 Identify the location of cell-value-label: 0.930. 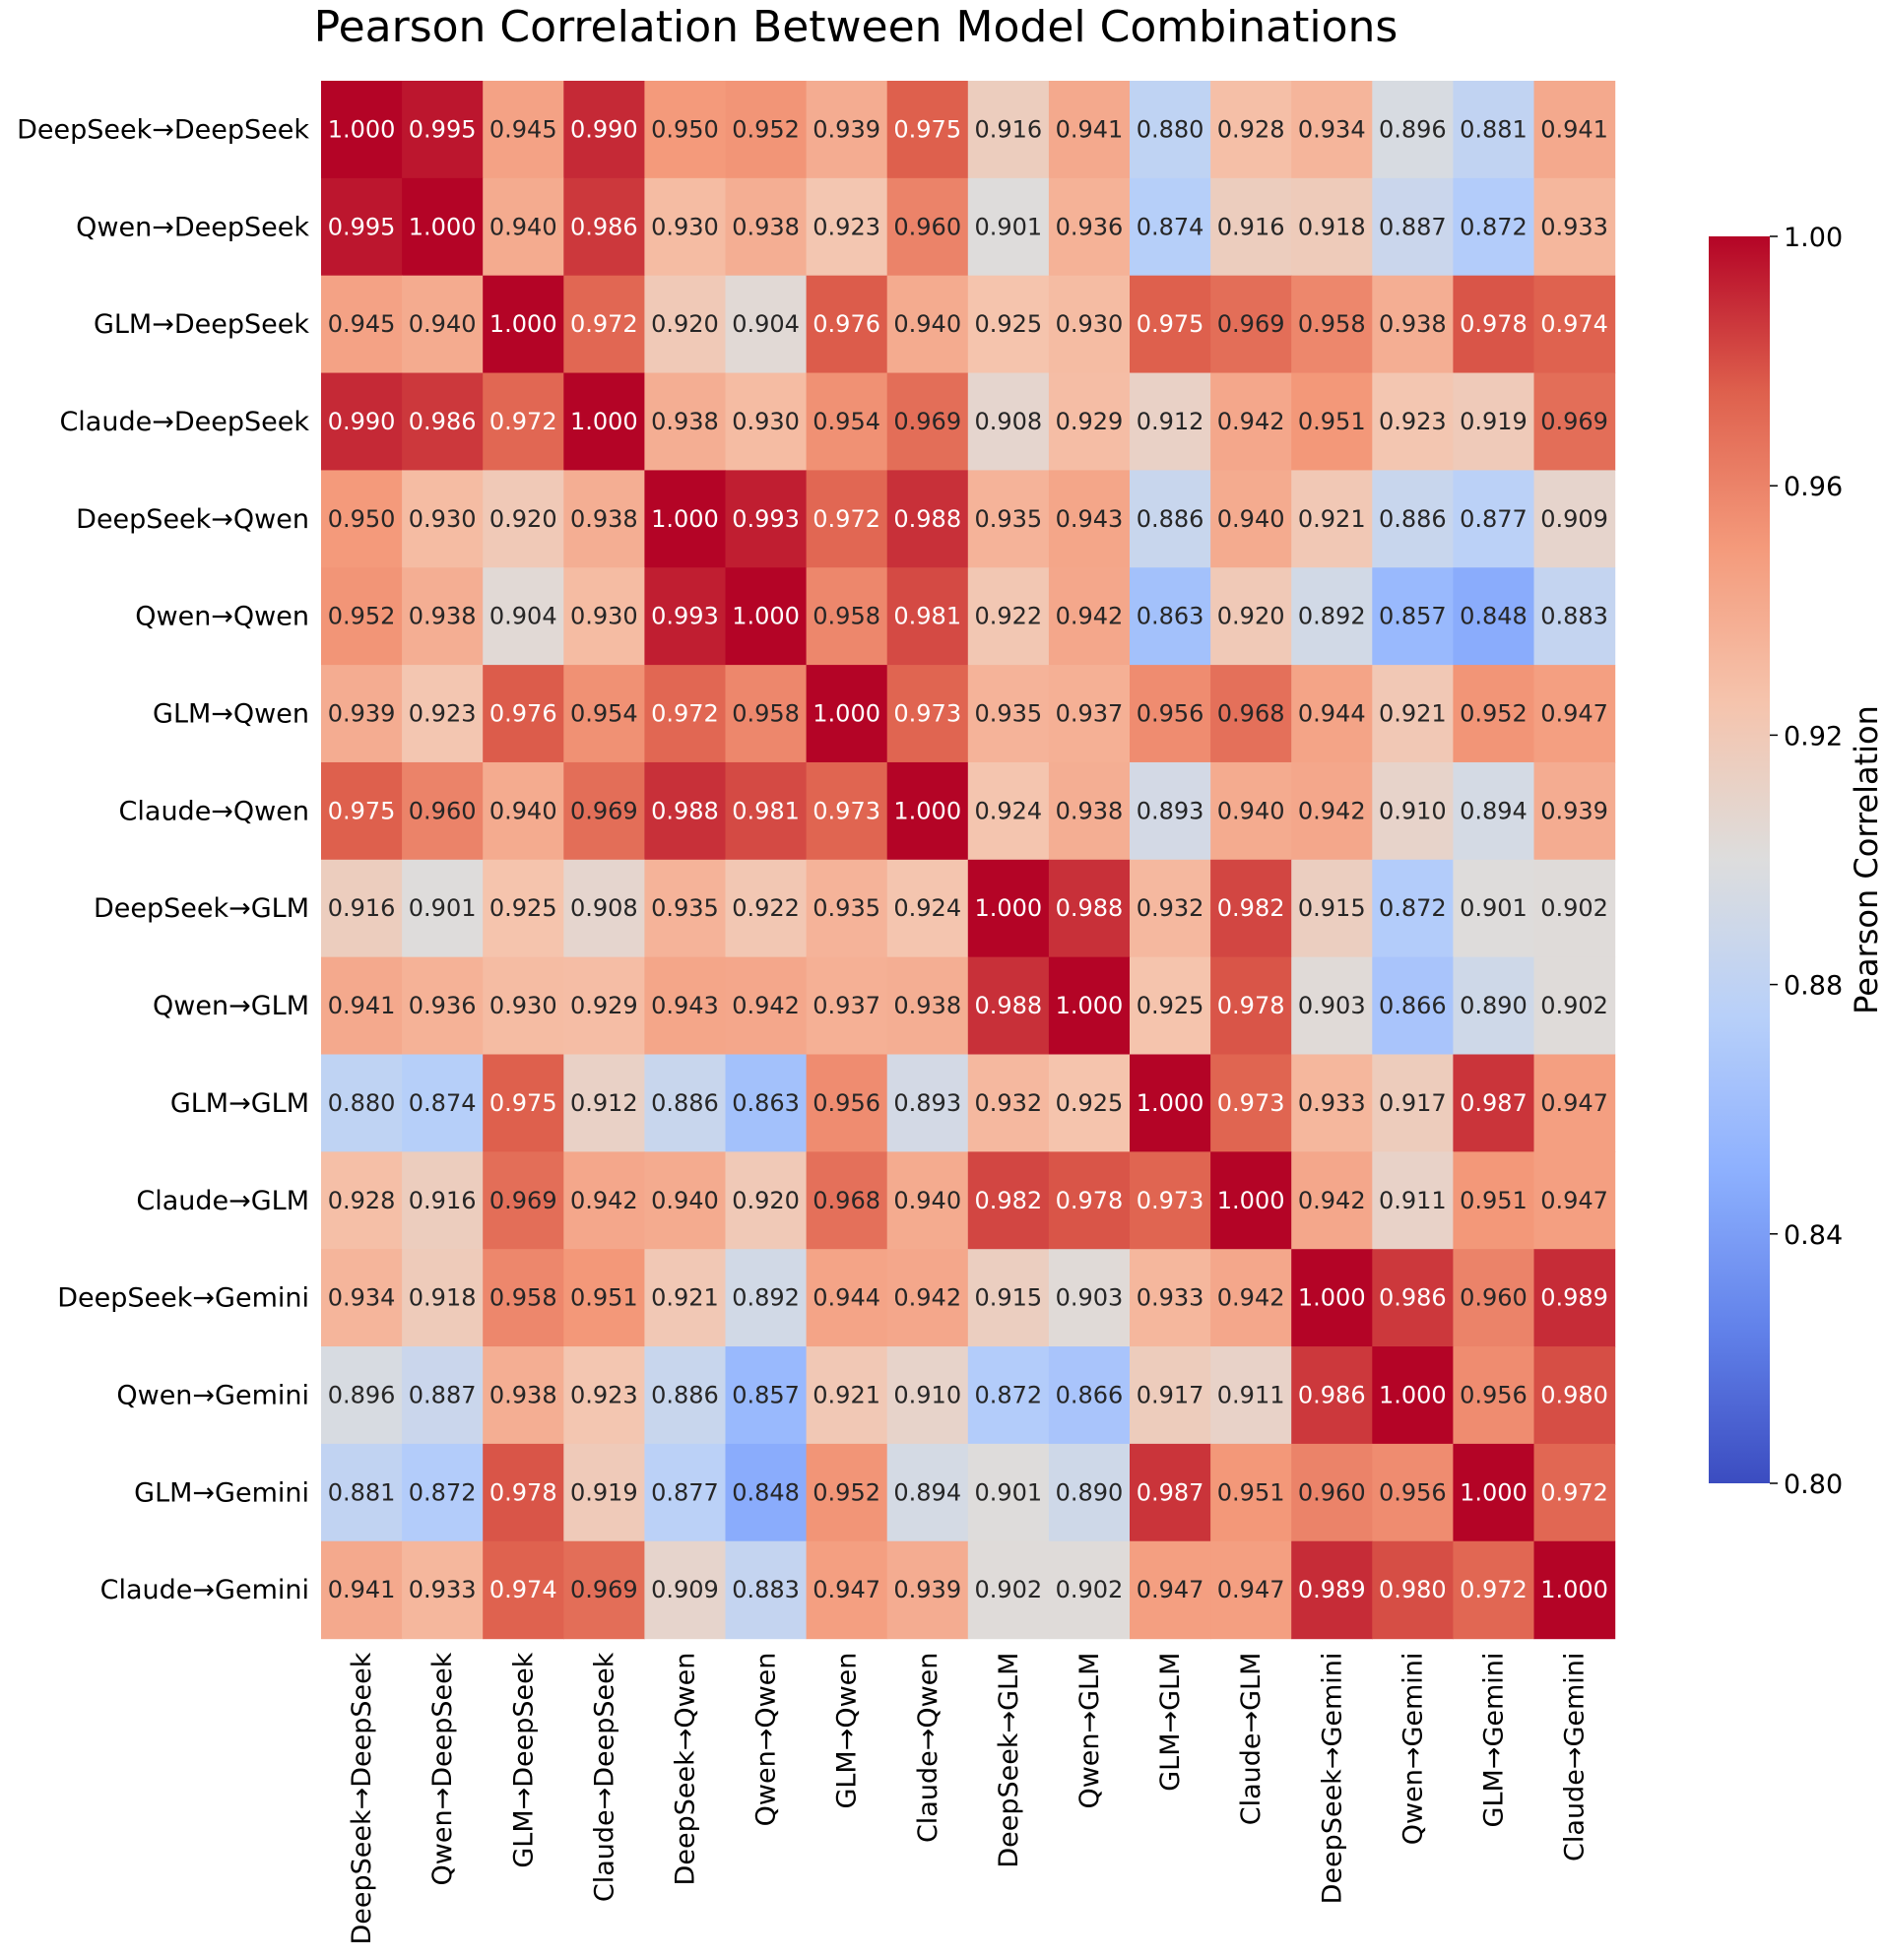
(685, 227).